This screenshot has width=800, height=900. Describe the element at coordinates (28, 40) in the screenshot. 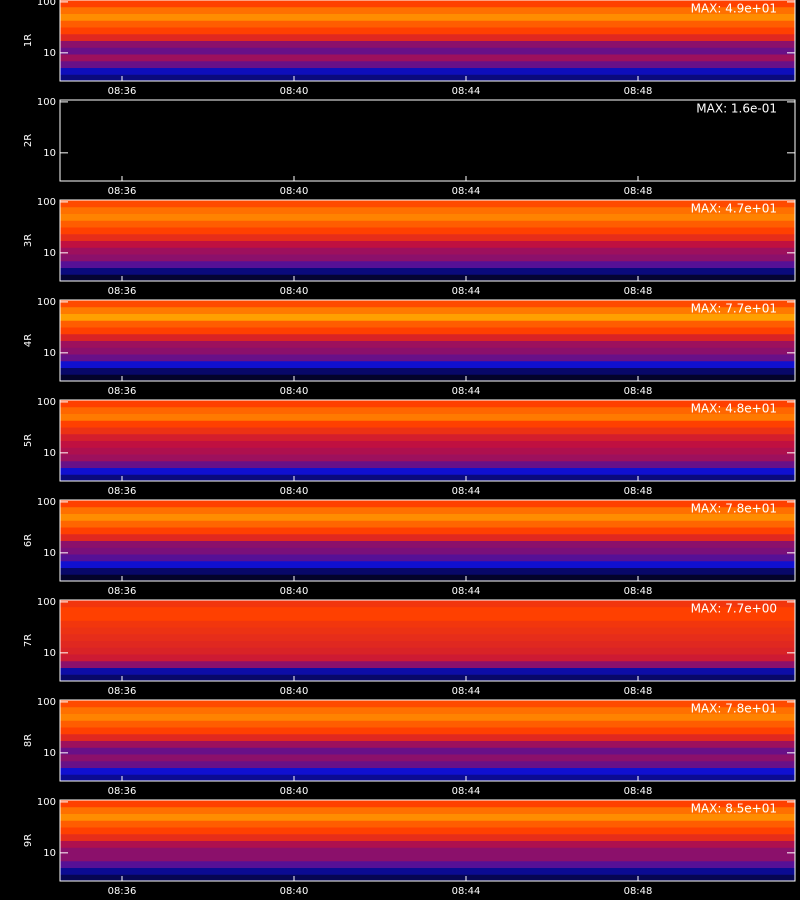

I see `panel-label: 1R` at that location.